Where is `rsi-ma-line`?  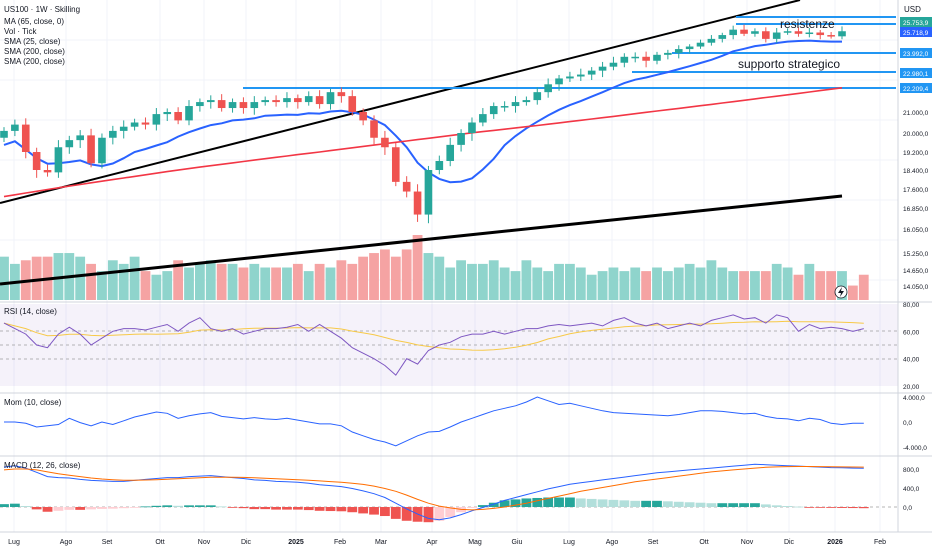
rsi-ma-line is located at coordinates (433, 335).